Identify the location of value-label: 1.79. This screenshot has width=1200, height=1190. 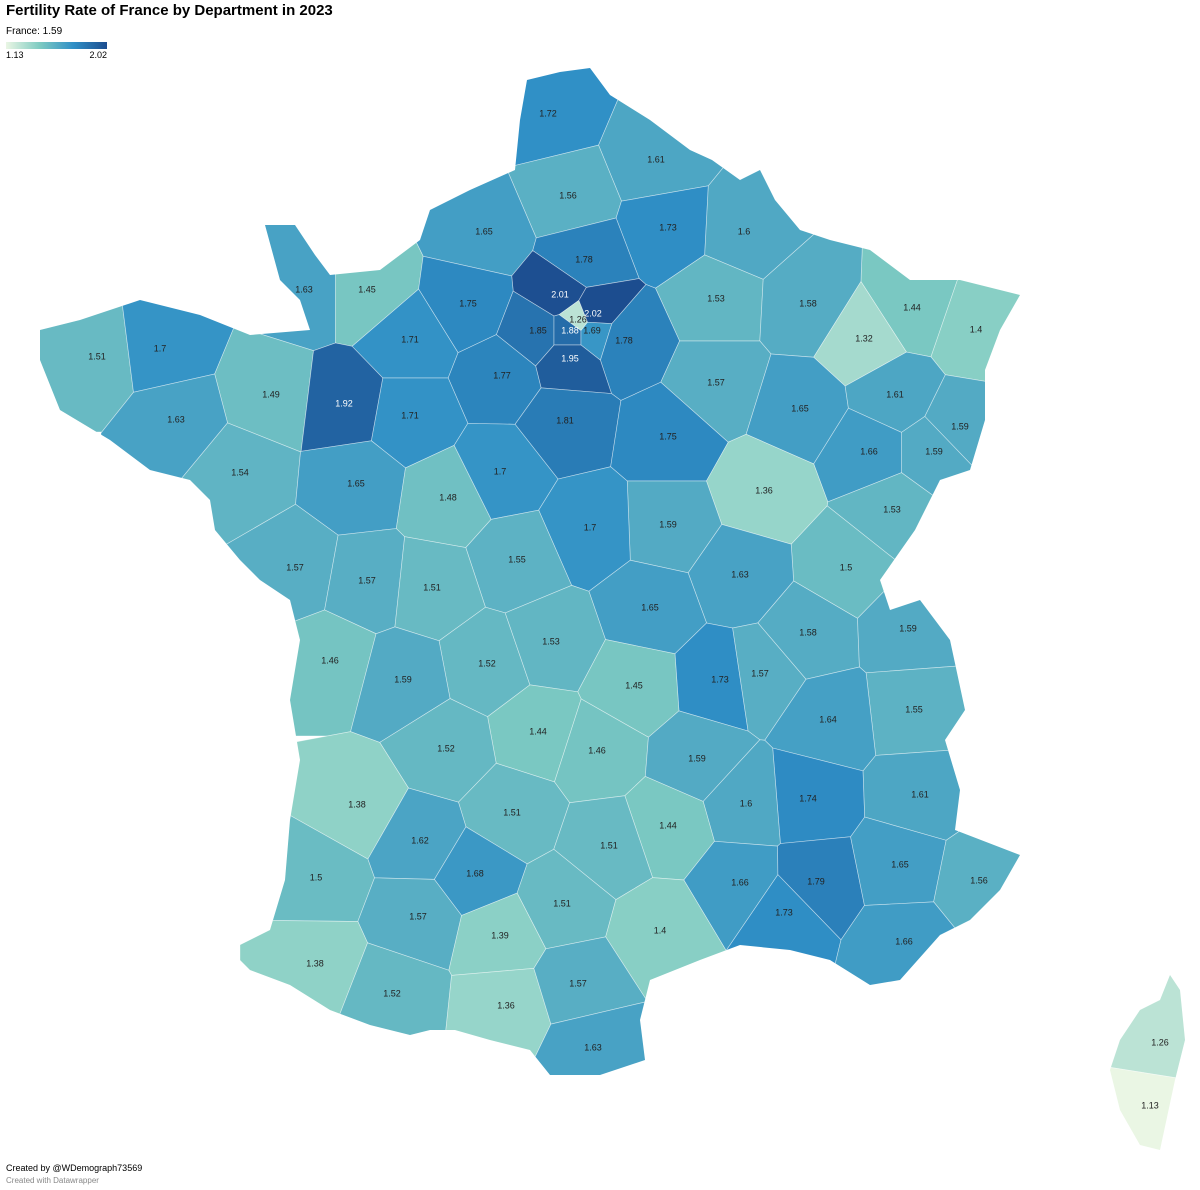
(816, 881).